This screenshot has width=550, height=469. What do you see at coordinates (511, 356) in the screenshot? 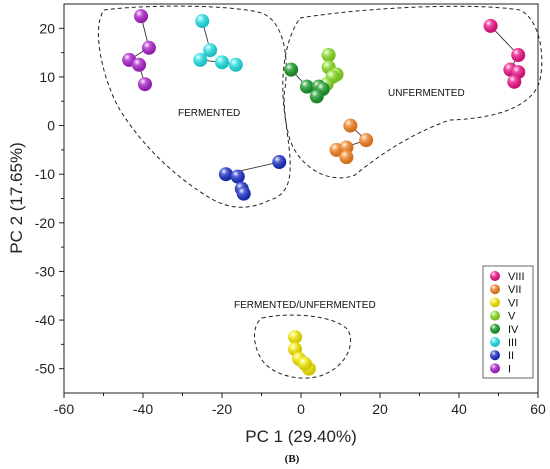
I see `legend-label: II` at bounding box center [511, 356].